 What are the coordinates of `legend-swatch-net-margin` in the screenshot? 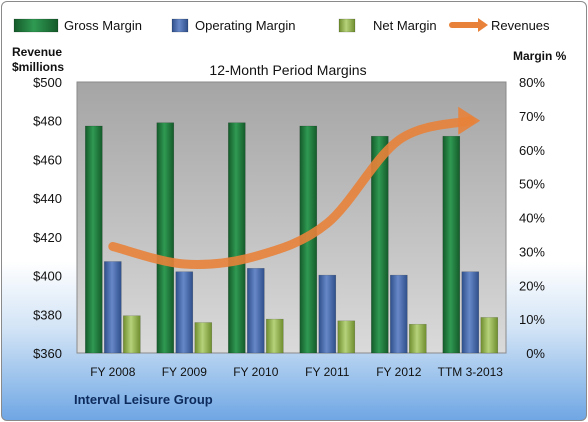 It's located at (347, 25).